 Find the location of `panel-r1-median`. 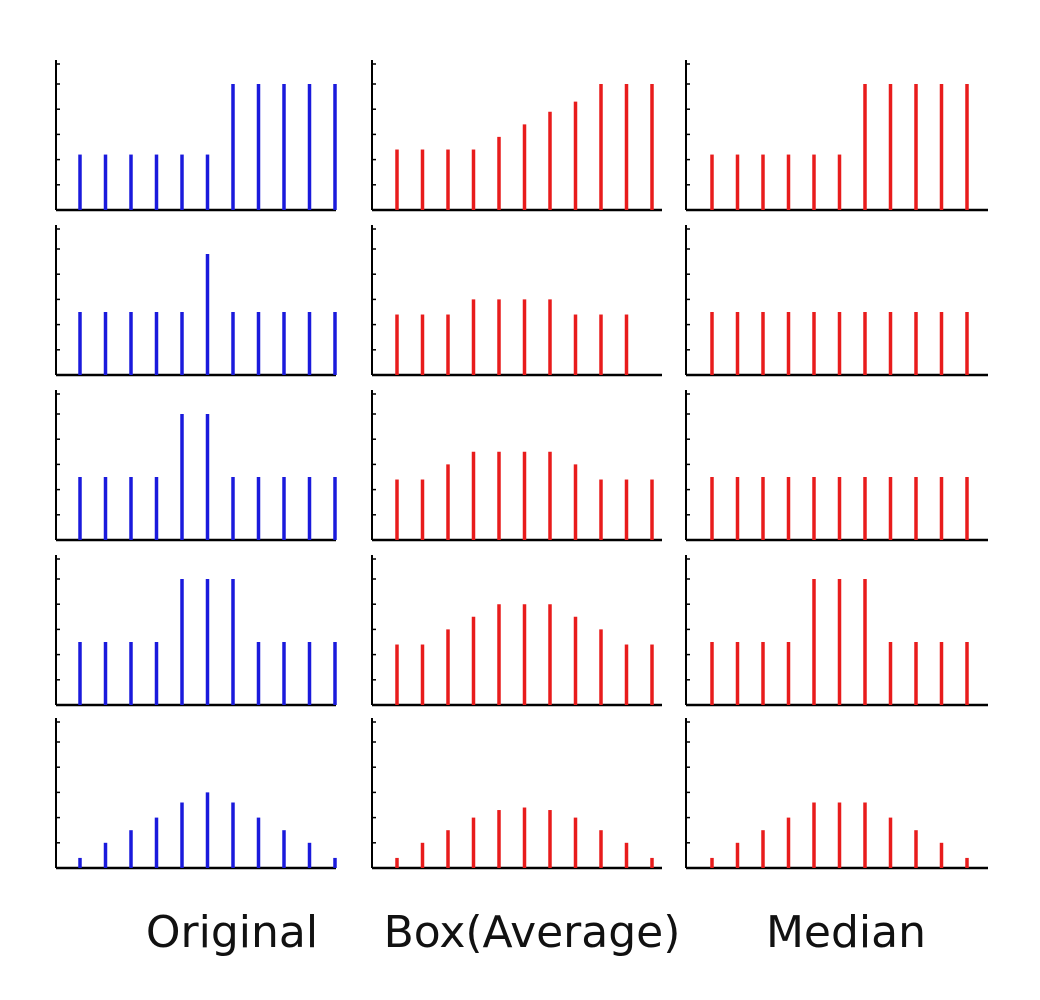

panel-r1-median is located at coordinates (836, 136).